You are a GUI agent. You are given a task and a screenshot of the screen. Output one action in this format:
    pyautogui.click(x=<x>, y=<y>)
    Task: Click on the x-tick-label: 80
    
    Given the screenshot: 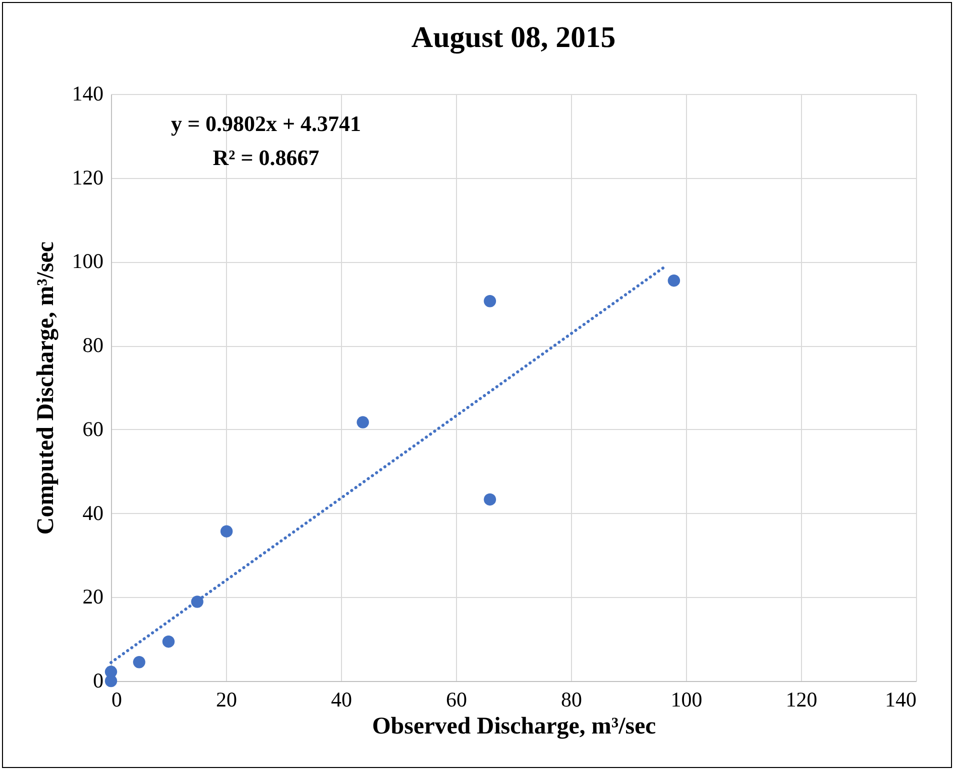 What is the action you would take?
    pyautogui.click(x=571, y=700)
    